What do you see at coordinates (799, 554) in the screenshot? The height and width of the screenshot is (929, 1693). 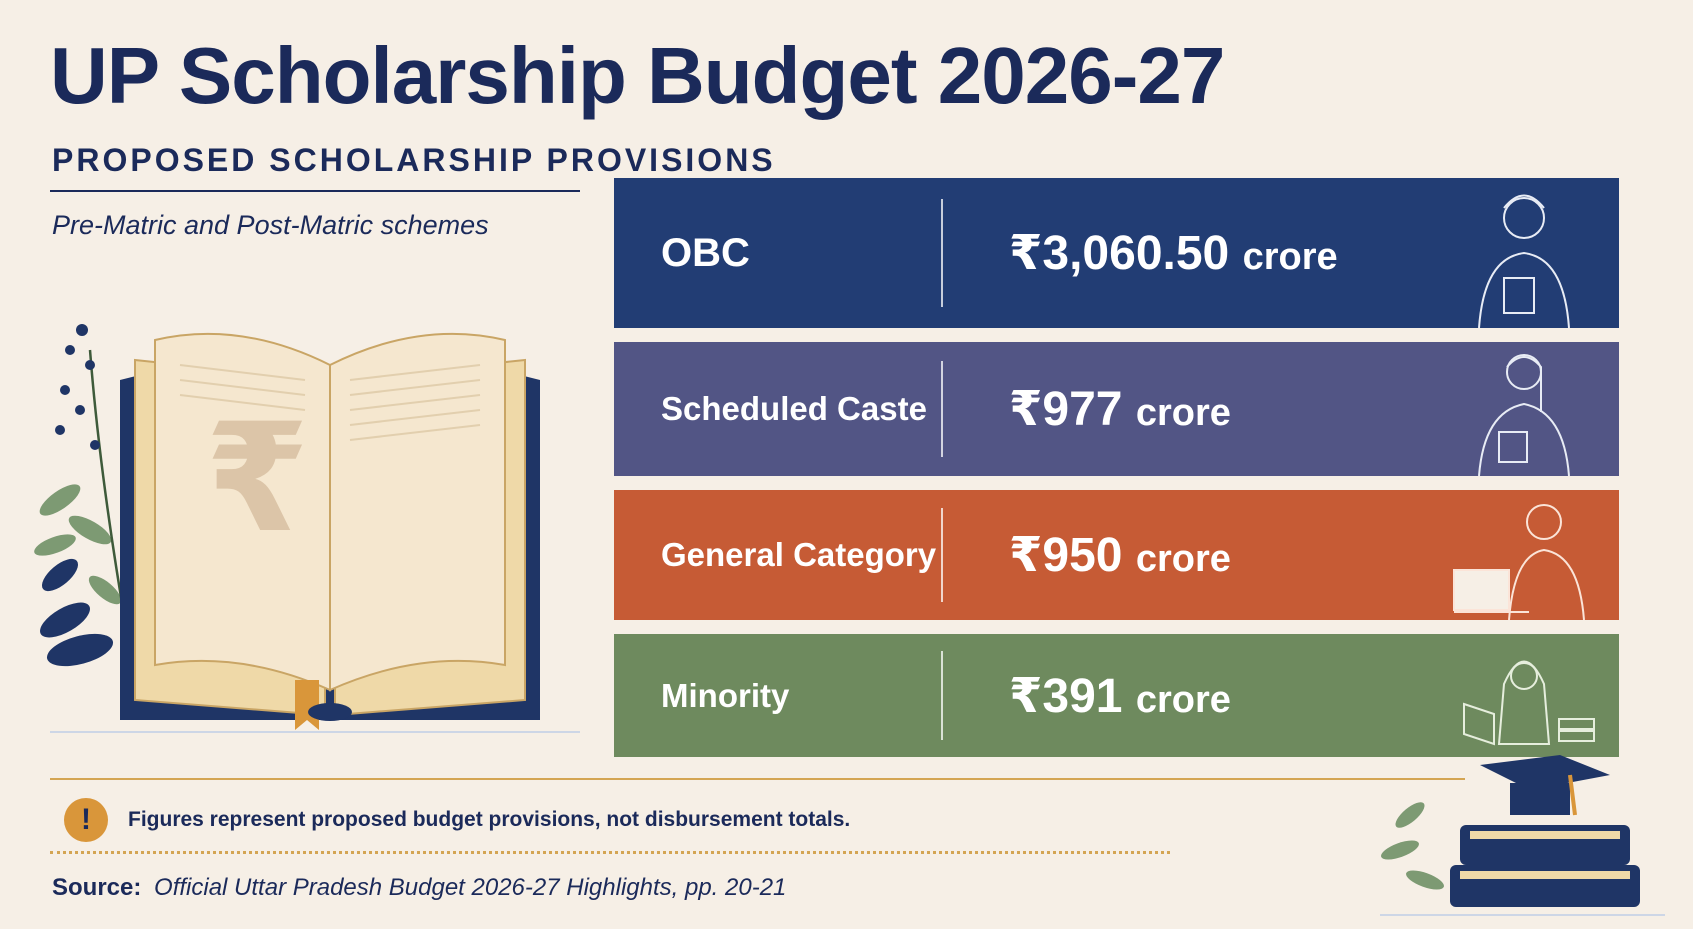 I see `row-category: General Category` at bounding box center [799, 554].